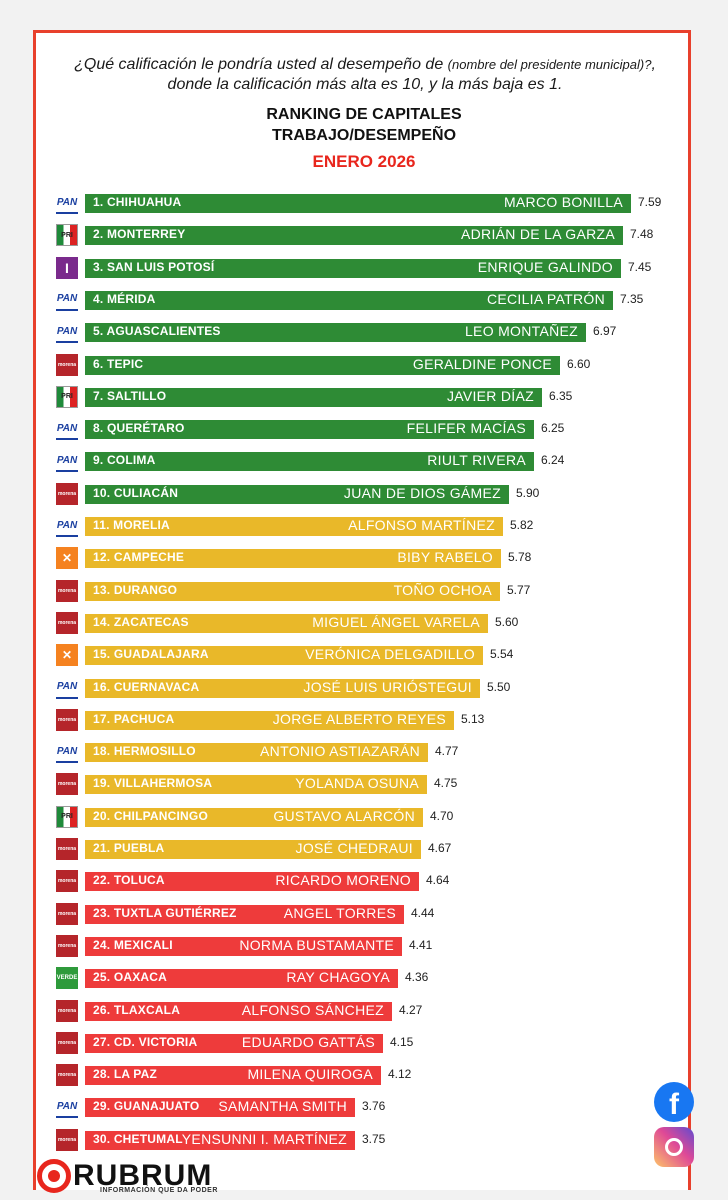 This screenshot has height=1200, width=728. Describe the element at coordinates (650, 202) in the screenshot. I see `bar-value-label: 7.59` at that location.